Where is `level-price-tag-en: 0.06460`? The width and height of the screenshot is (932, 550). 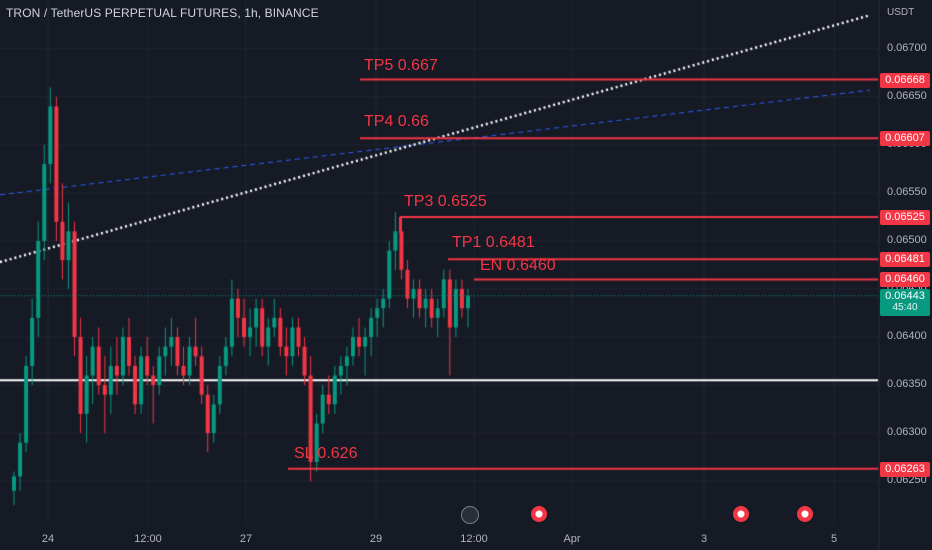
level-price-tag-en: 0.06460 is located at coordinates (905, 280).